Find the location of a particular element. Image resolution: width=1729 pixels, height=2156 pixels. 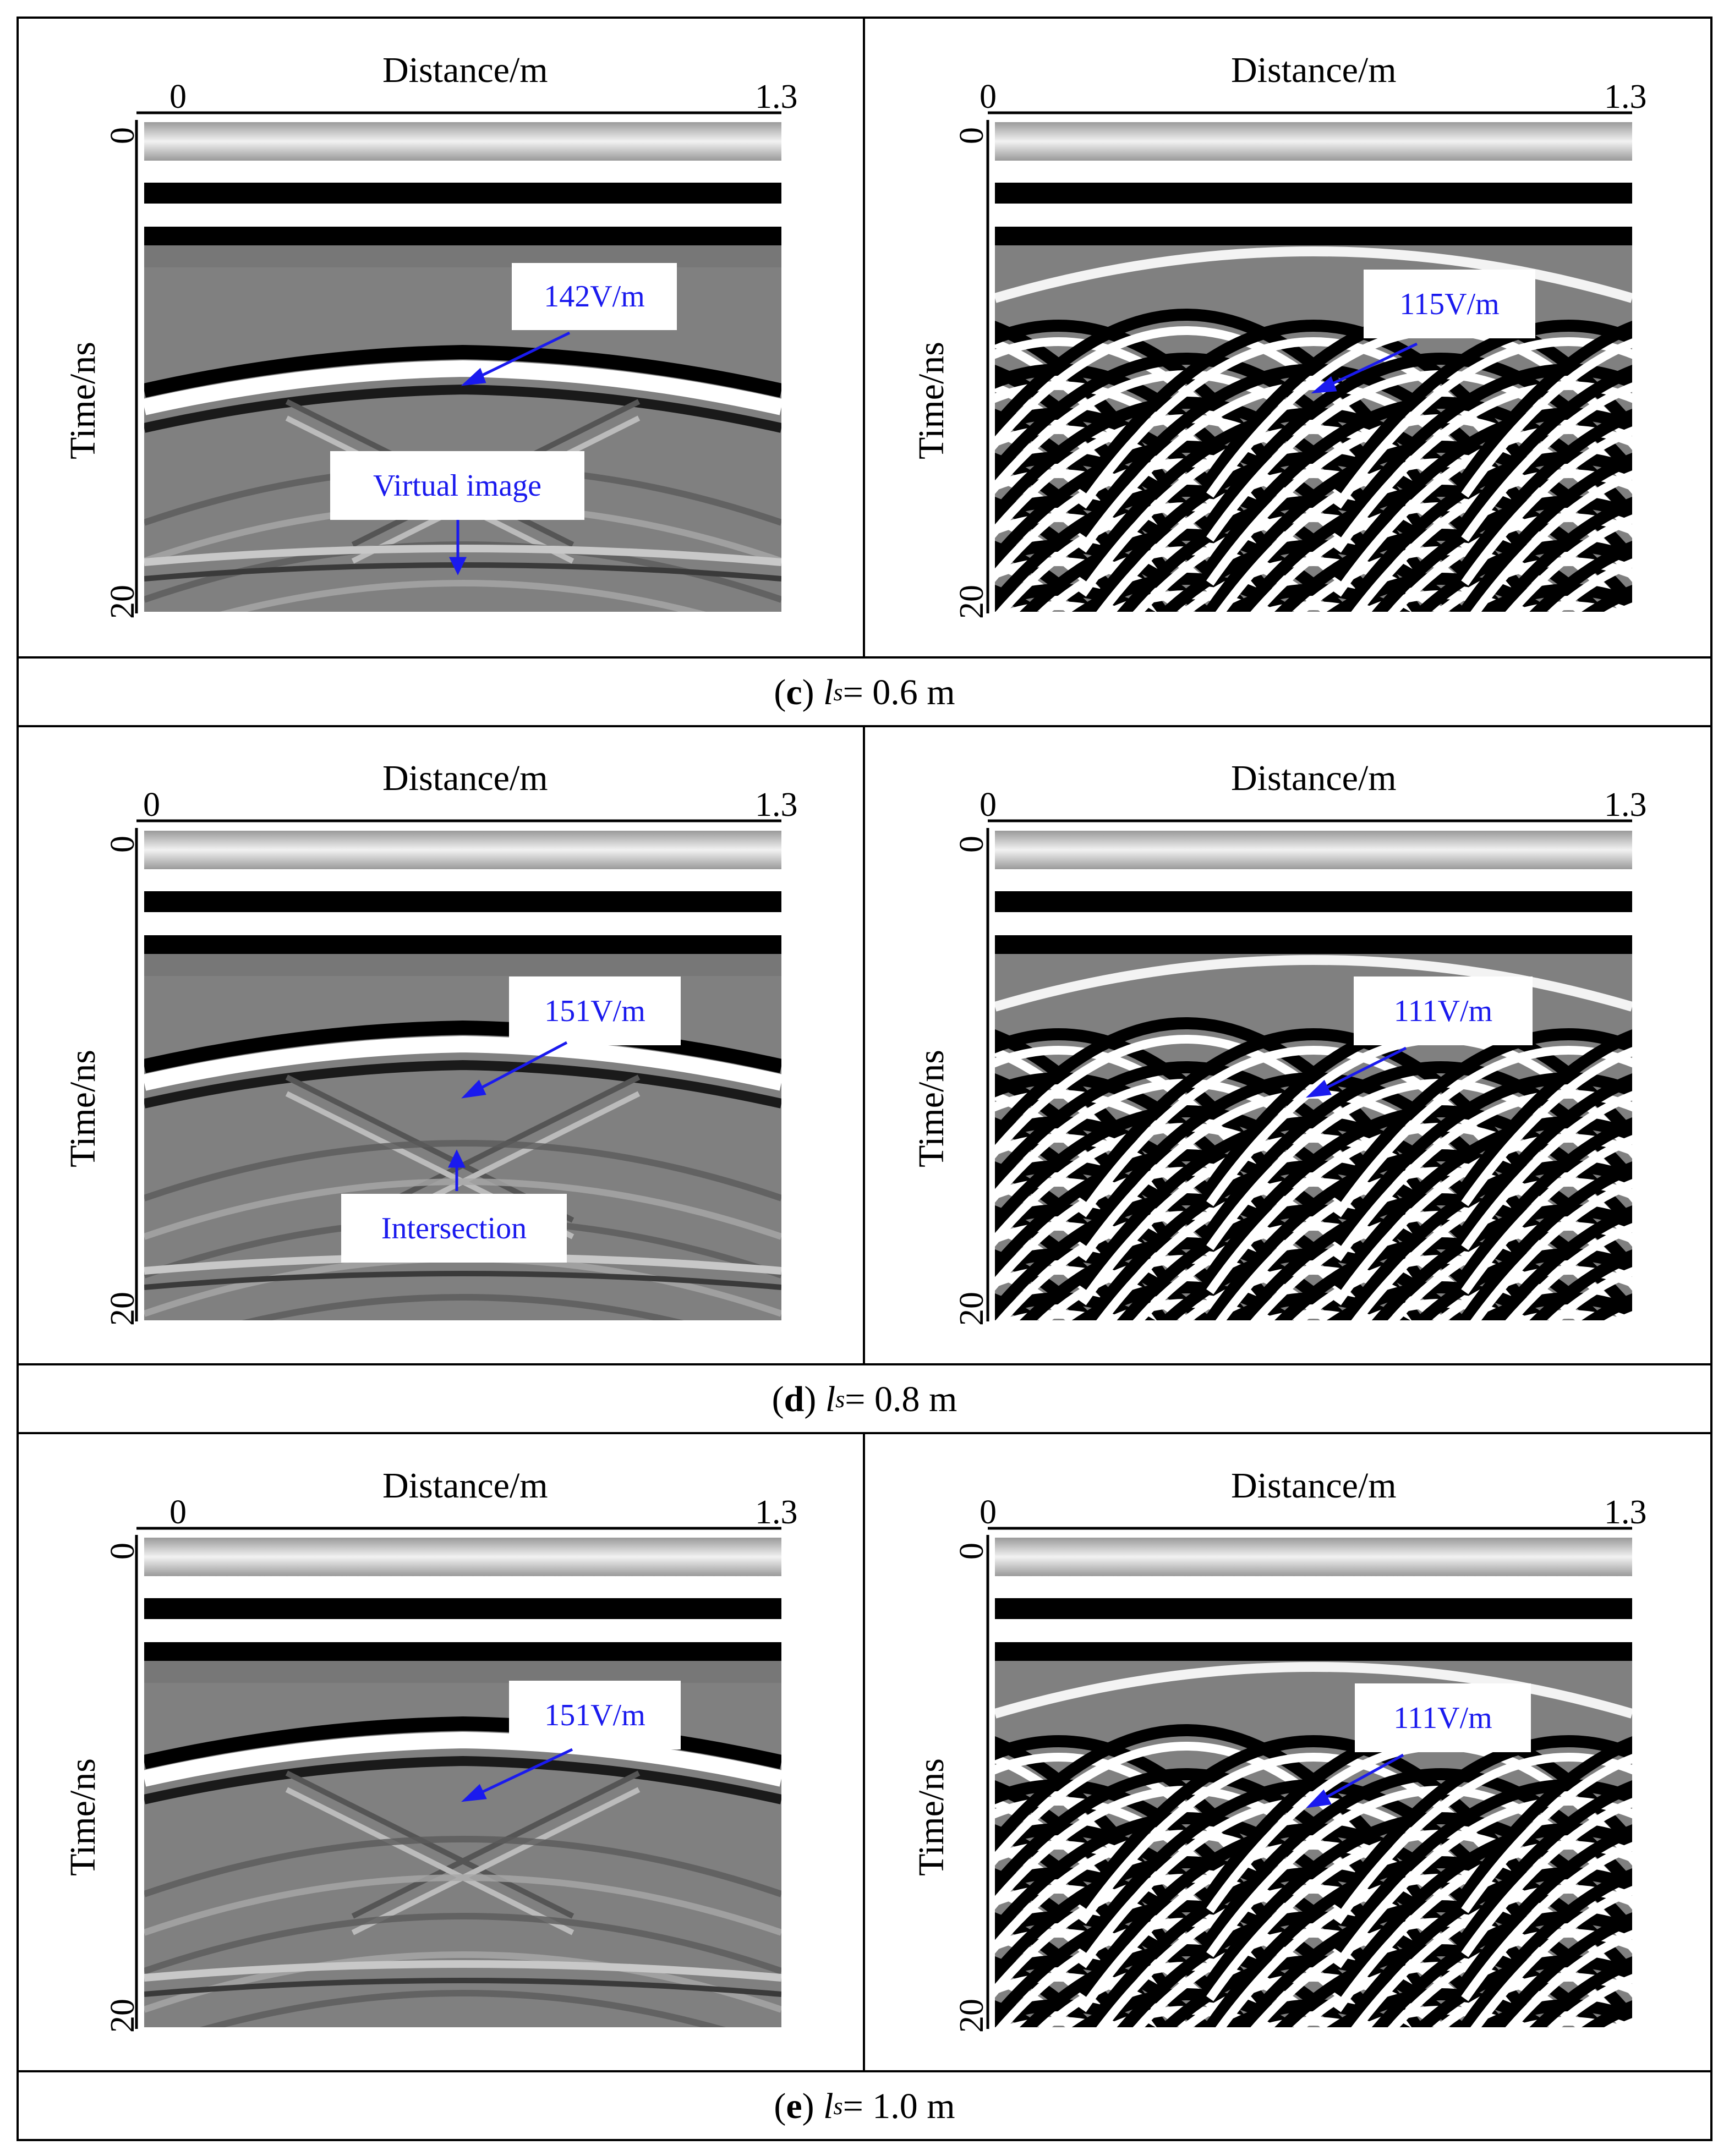

callout-label: Intersection is located at coordinates (454, 1228).